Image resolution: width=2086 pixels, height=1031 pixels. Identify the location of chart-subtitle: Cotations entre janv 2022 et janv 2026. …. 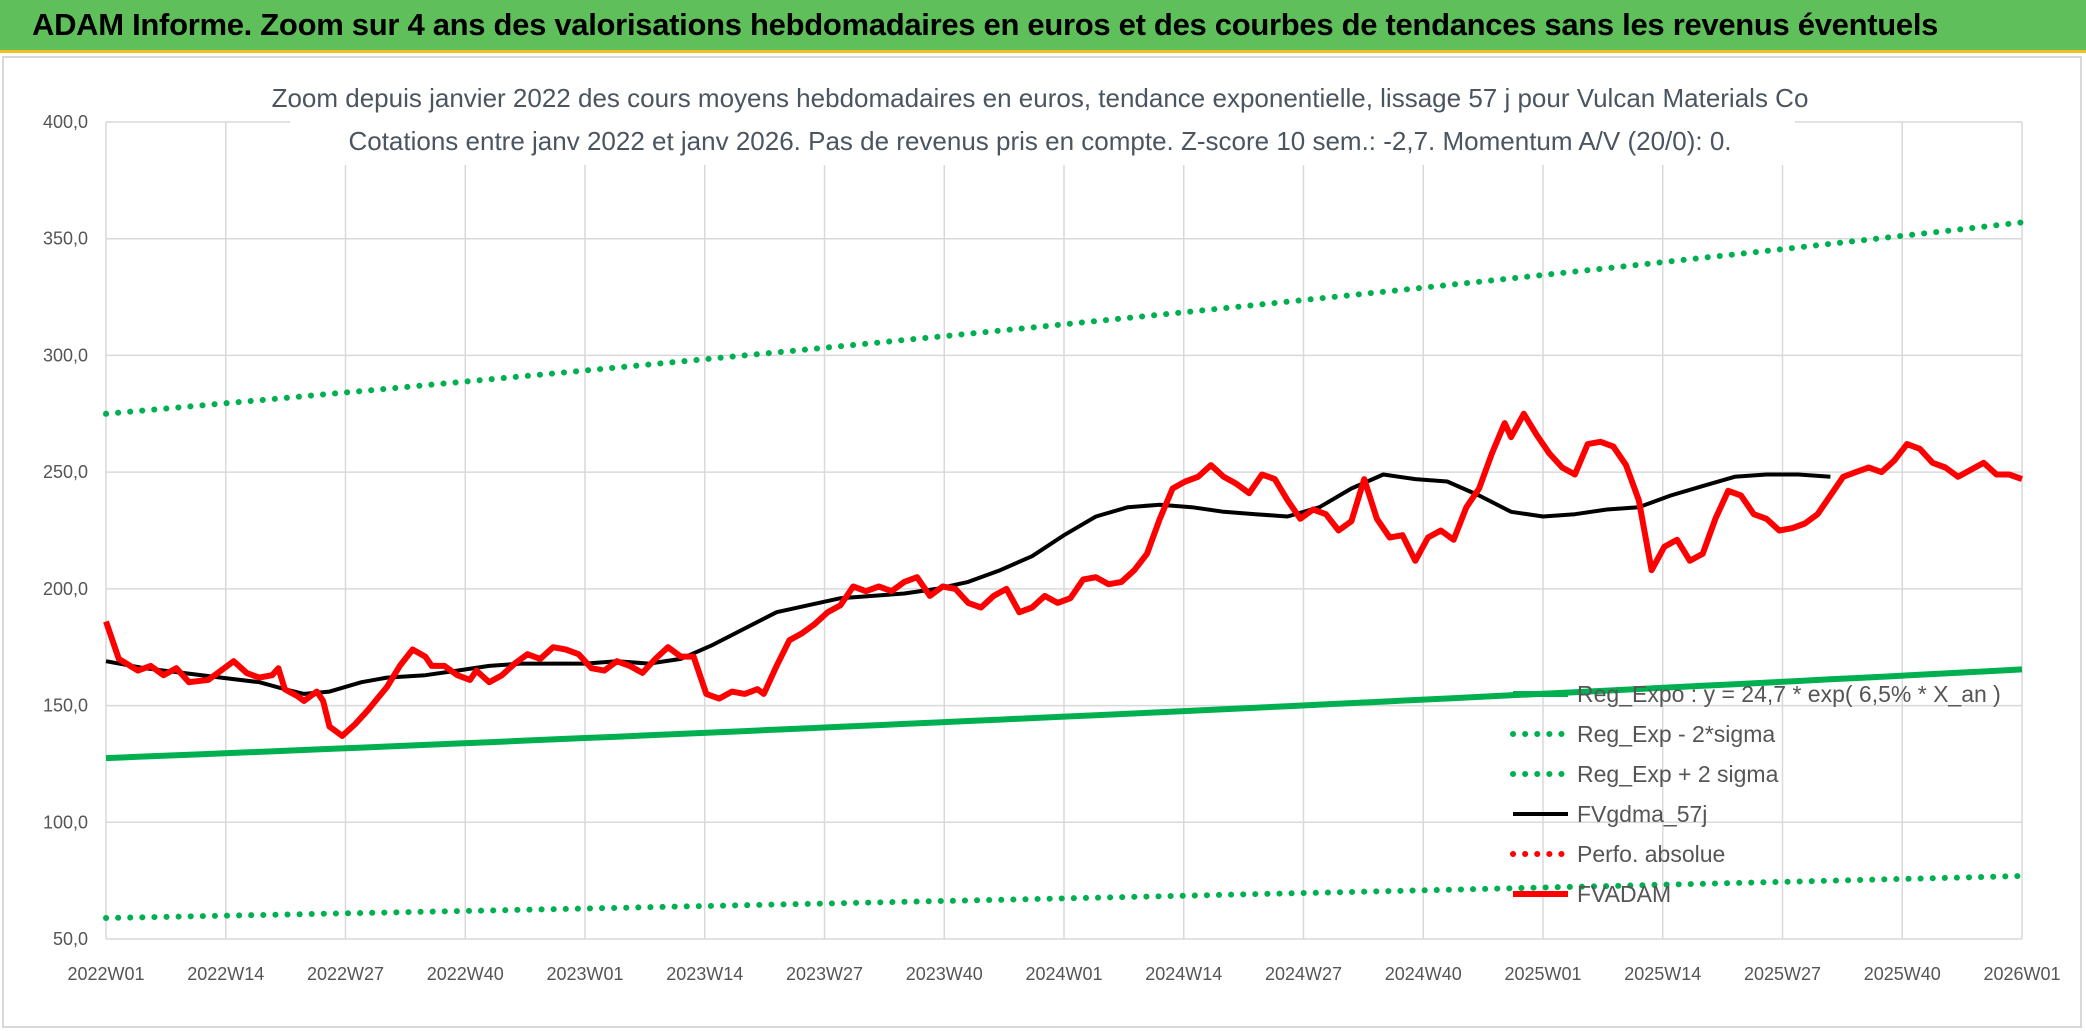
(1039, 141).